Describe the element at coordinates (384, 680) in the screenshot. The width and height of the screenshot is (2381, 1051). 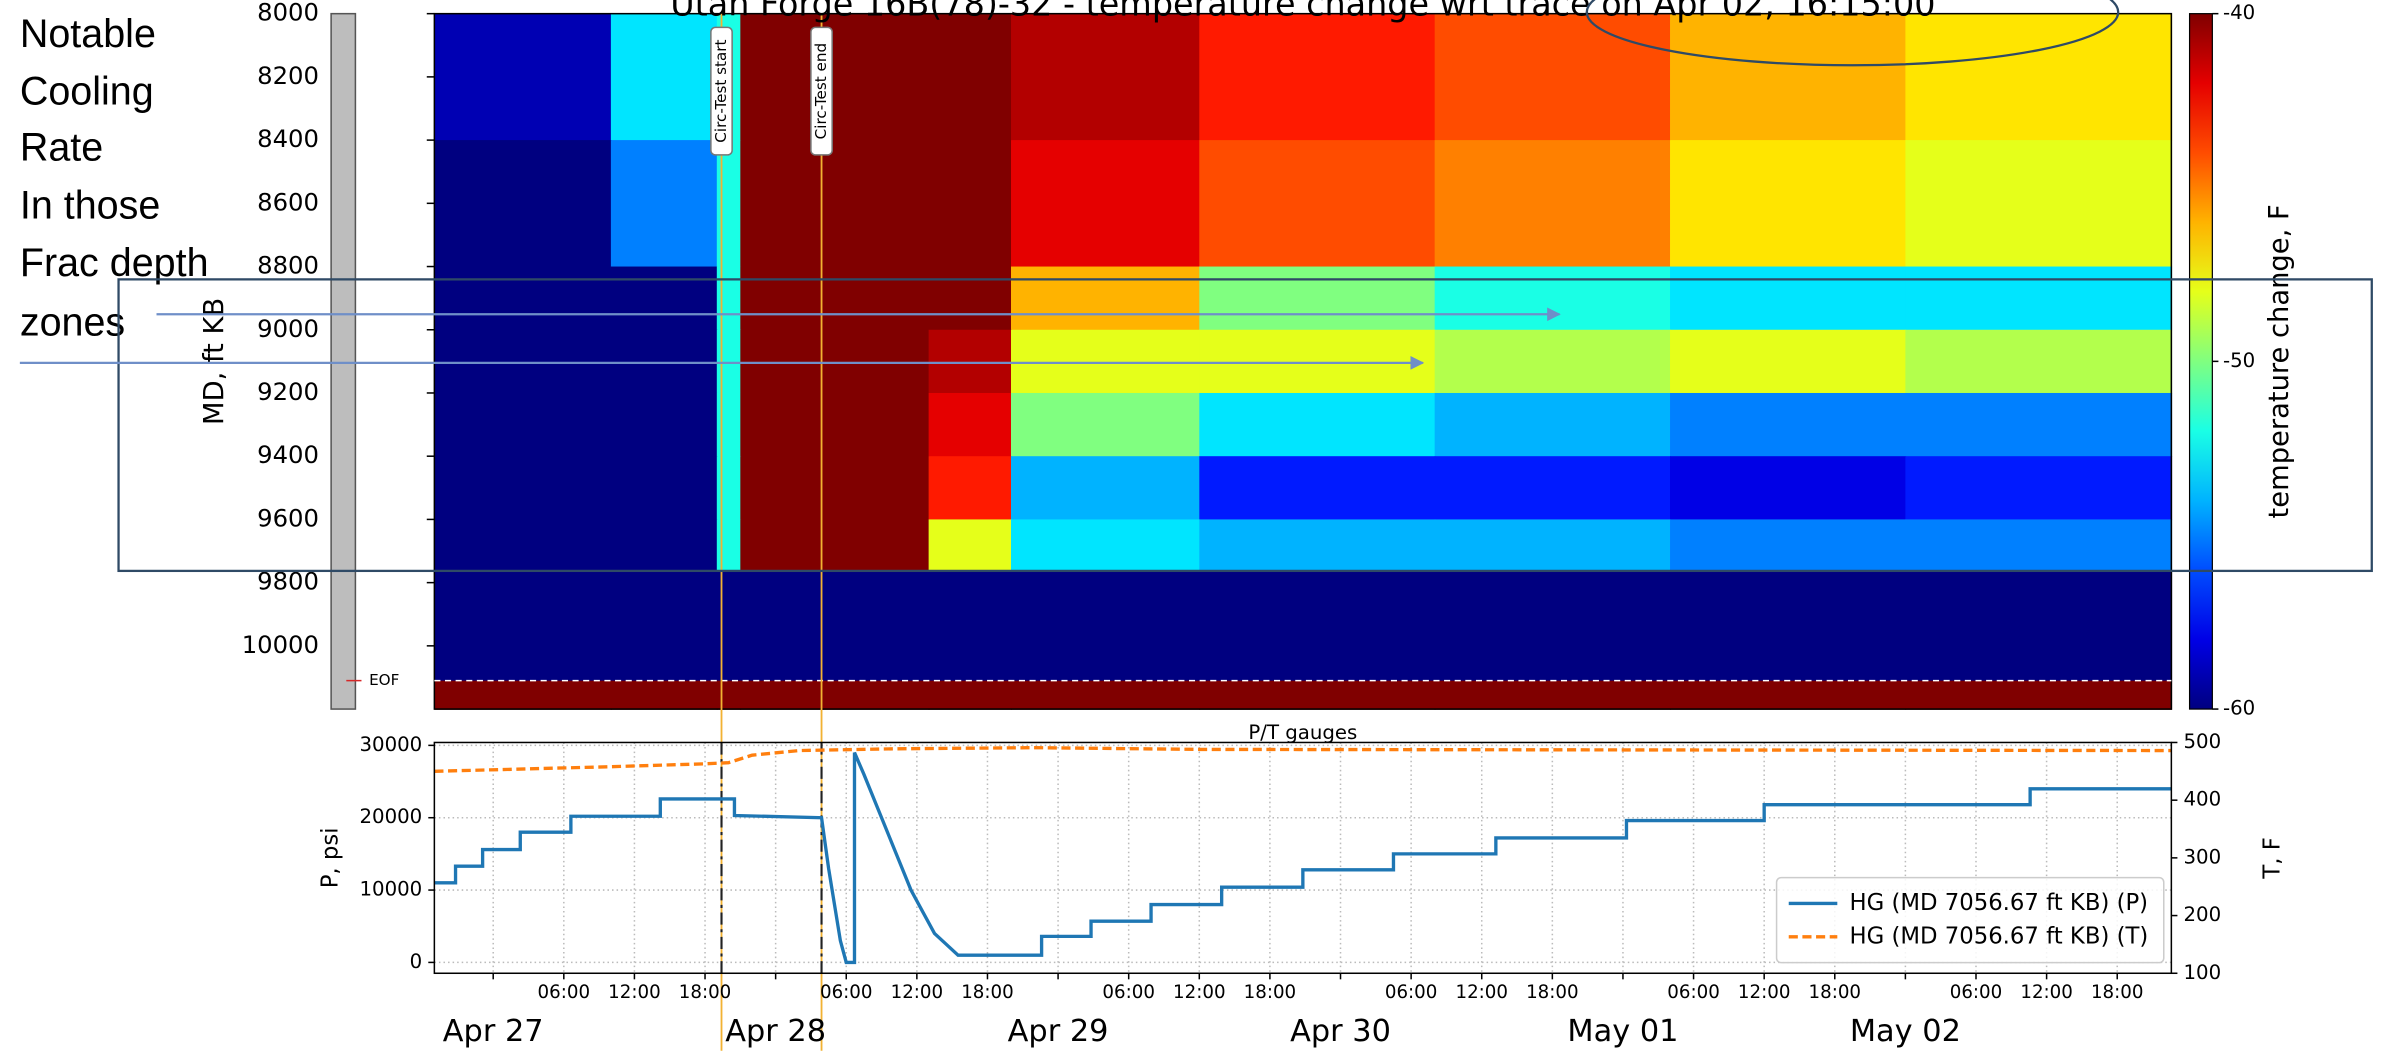
I see `eof-label: EOF` at that location.